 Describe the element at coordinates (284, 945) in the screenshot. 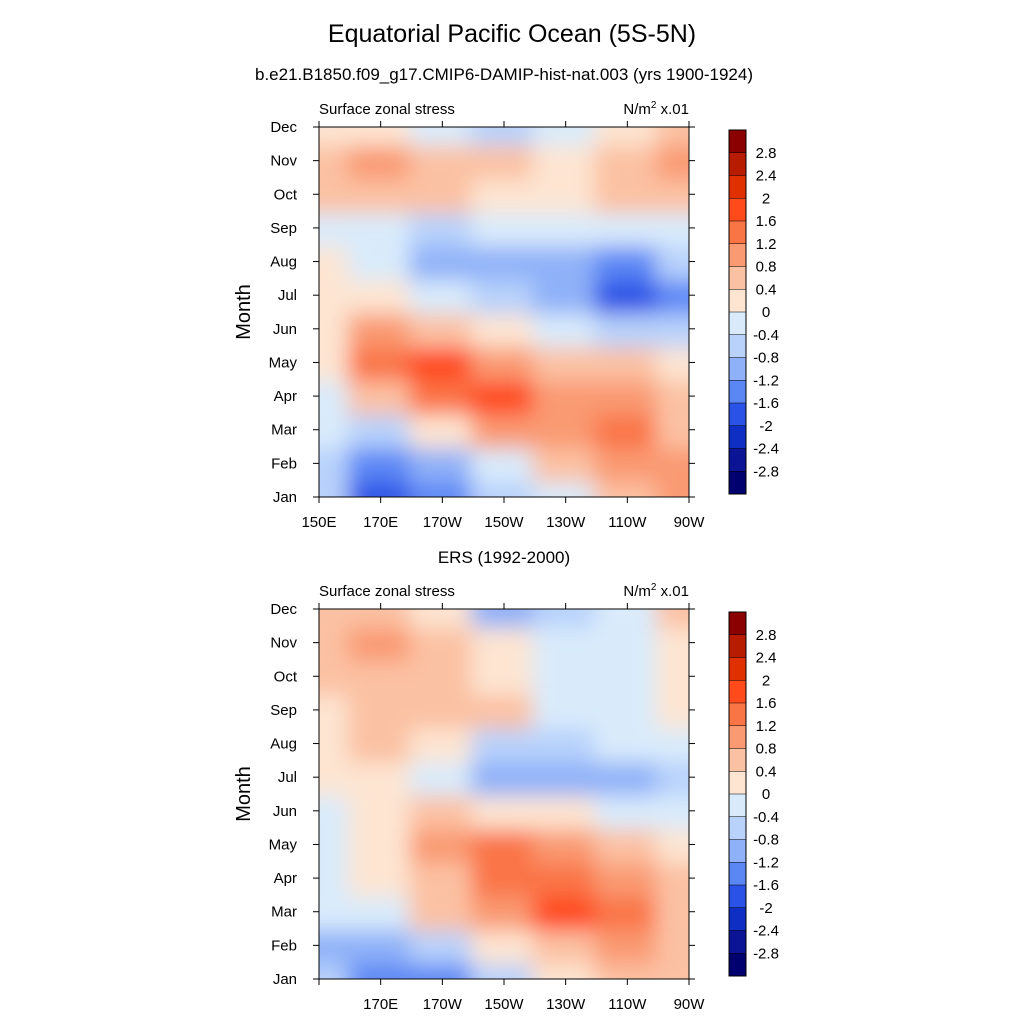

I see `y-tick-label: Feb` at that location.